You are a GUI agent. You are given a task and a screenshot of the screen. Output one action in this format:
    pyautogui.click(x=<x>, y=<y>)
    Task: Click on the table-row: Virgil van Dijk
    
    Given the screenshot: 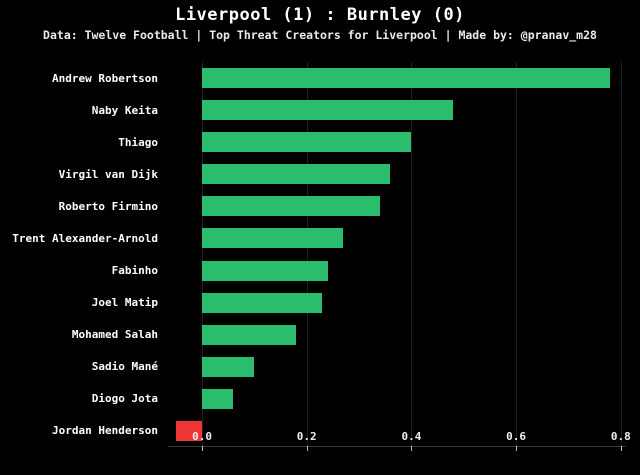 What is the action you would take?
    pyautogui.click(x=313, y=174)
    